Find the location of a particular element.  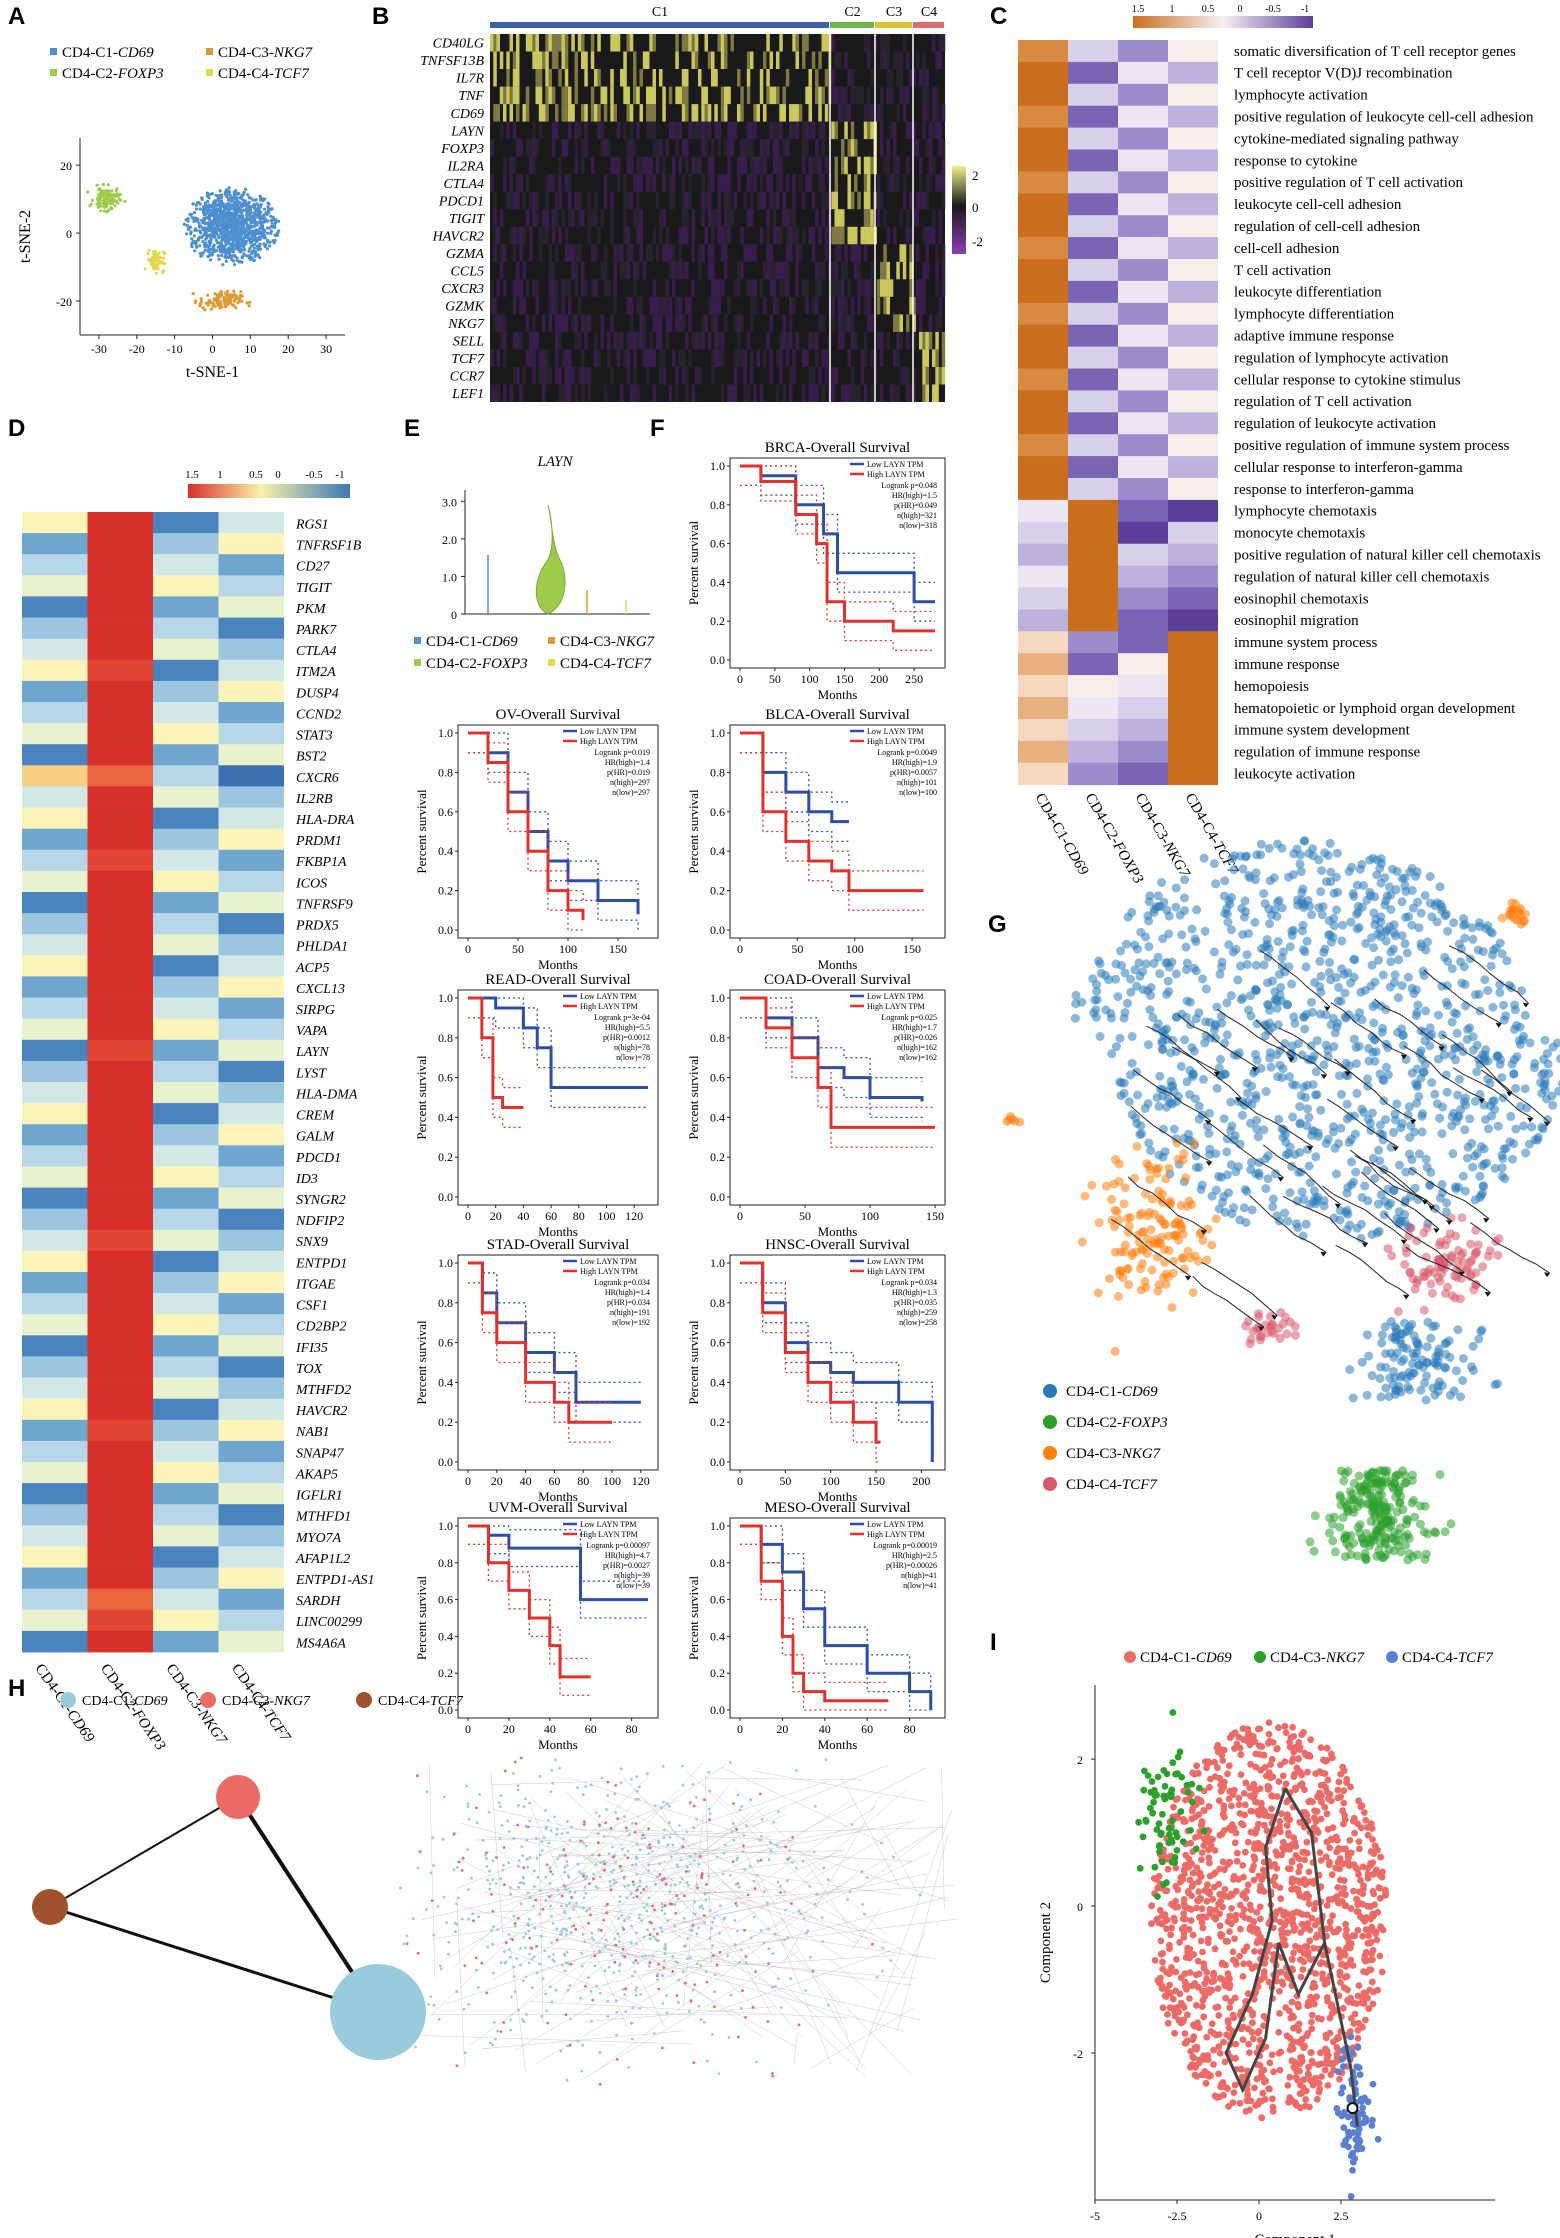

gene-label: SELL is located at coordinates (468, 342).